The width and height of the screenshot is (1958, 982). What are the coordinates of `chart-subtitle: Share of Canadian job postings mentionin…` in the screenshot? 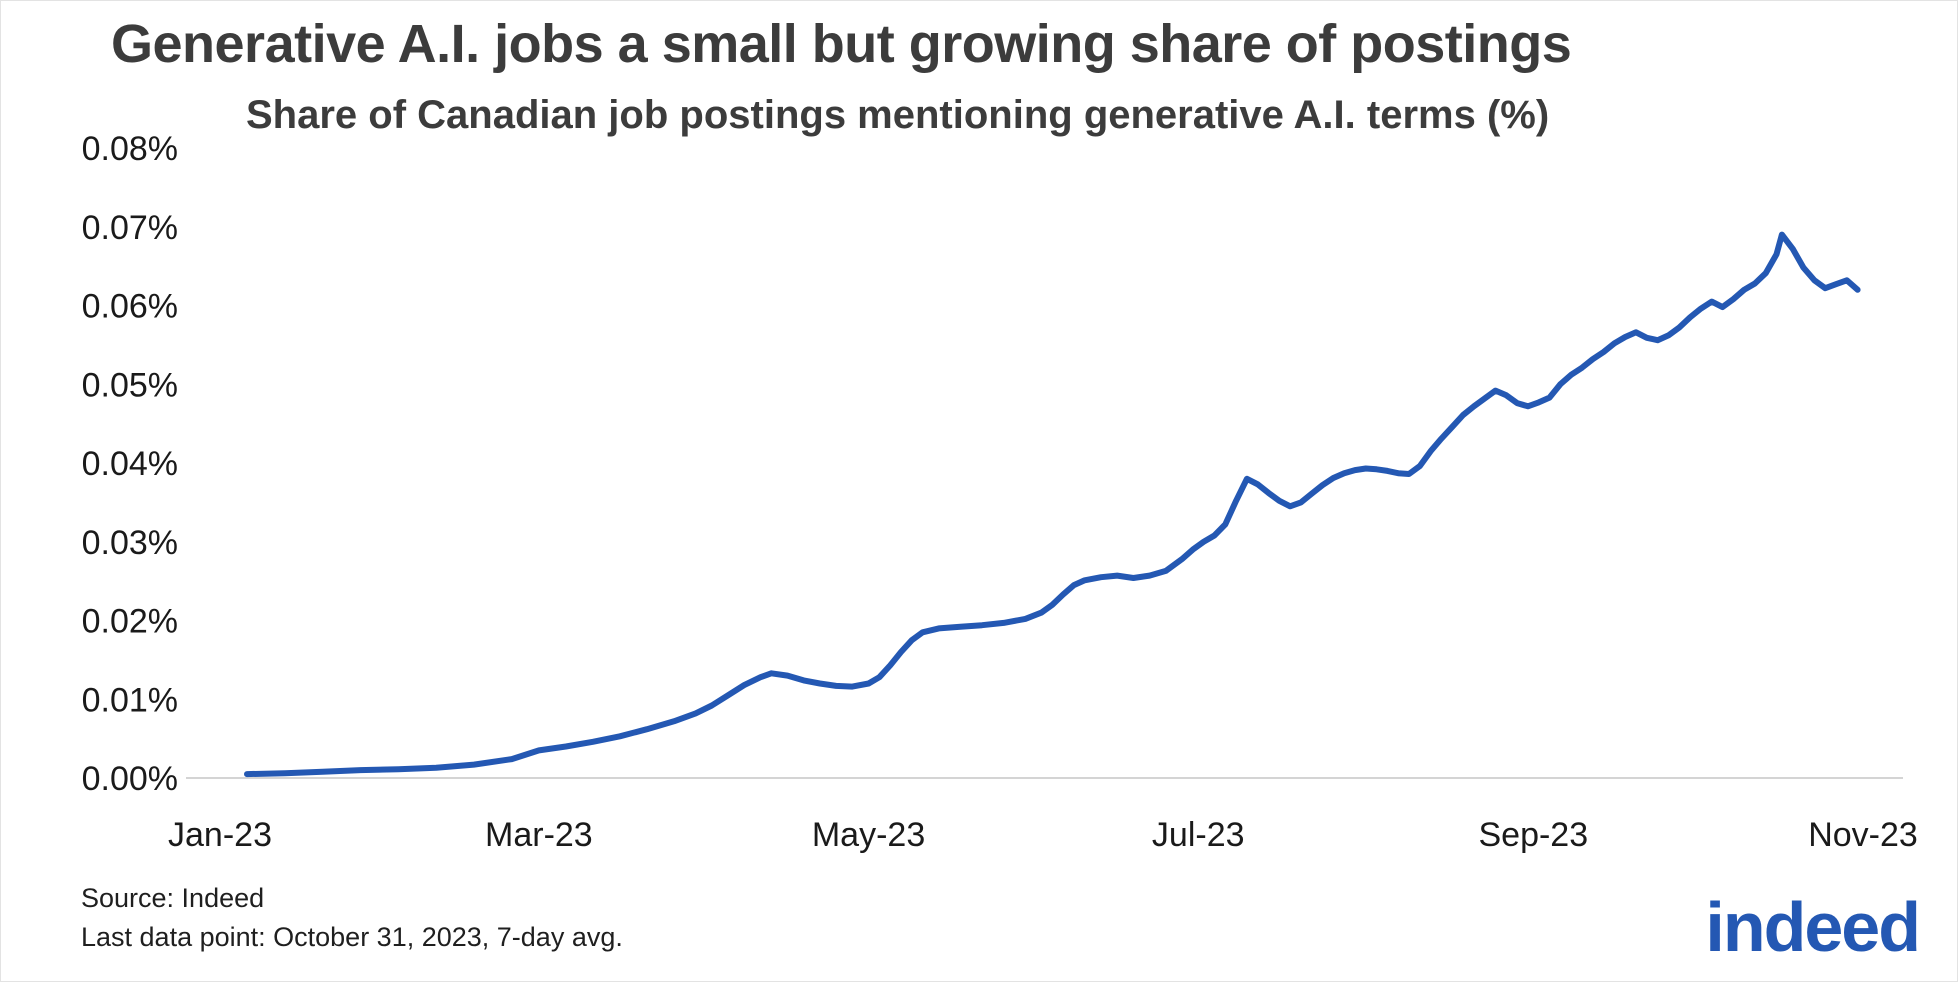 It's located at (898, 115).